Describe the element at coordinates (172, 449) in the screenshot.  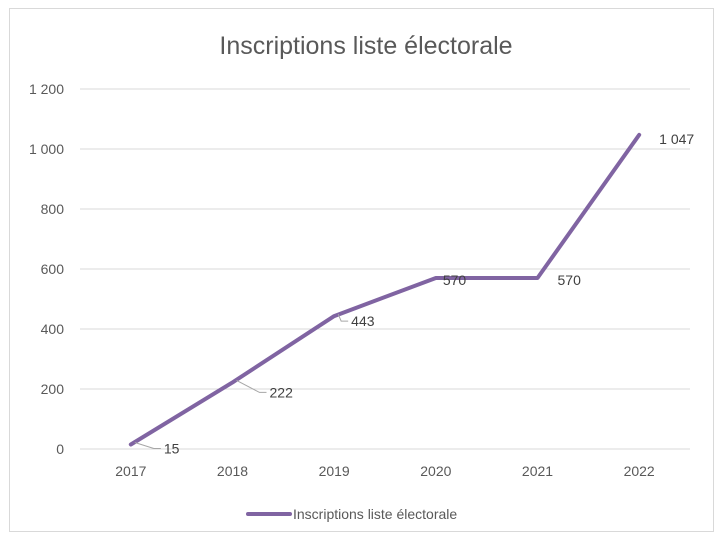
I see `data-label: 15` at that location.